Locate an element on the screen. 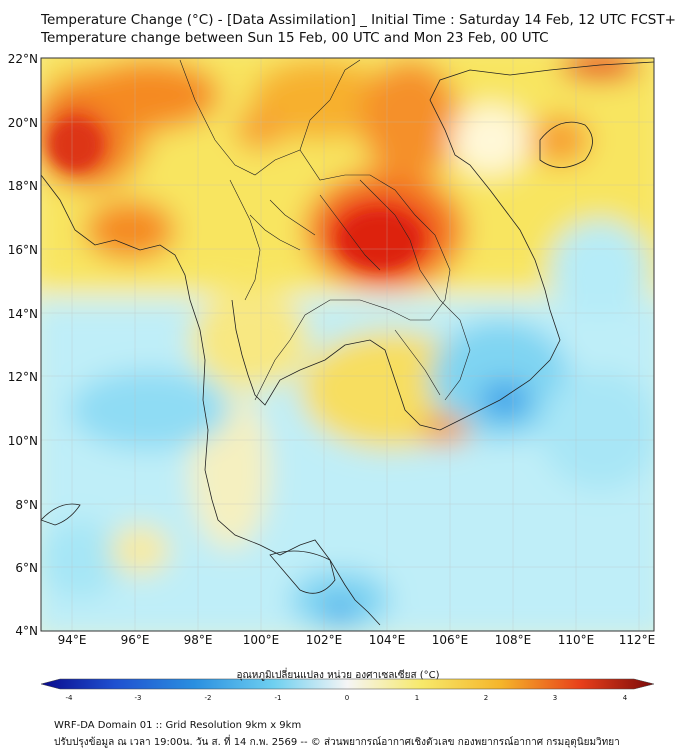  lon-label: 110°E is located at coordinates (576, 640).